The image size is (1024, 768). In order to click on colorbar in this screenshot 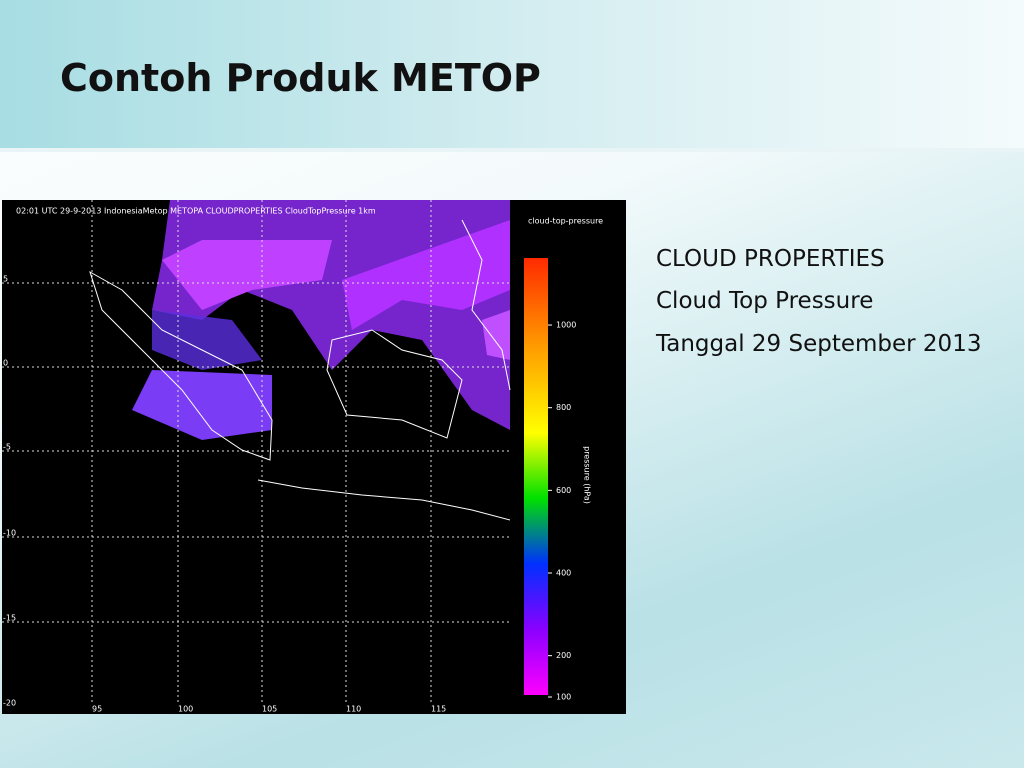, I will do `click(536, 476)`.